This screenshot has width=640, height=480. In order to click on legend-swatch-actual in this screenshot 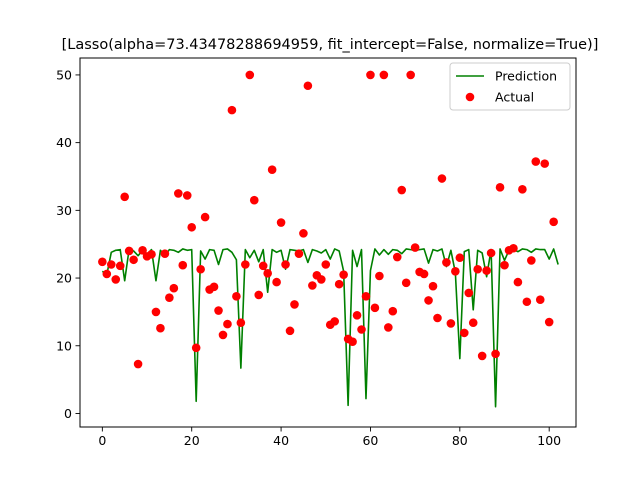, I will do `click(470, 97)`.